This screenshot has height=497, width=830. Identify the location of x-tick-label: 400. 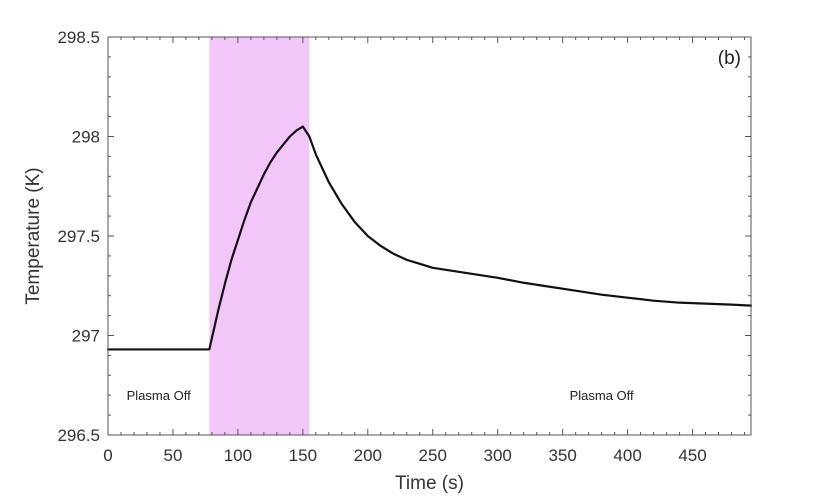
(627, 455).